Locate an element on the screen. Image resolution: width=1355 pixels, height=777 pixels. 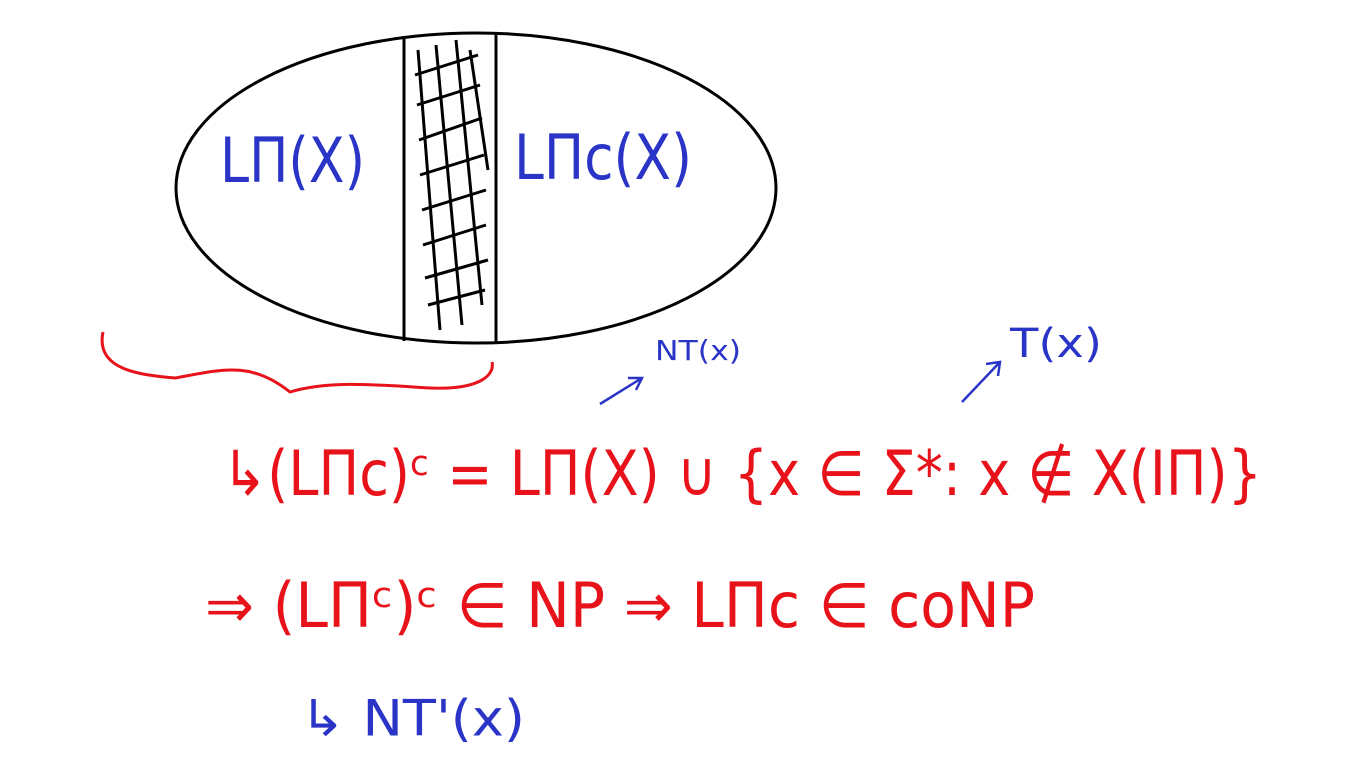
annotation-nt: NT(x) is located at coordinates (698, 350).